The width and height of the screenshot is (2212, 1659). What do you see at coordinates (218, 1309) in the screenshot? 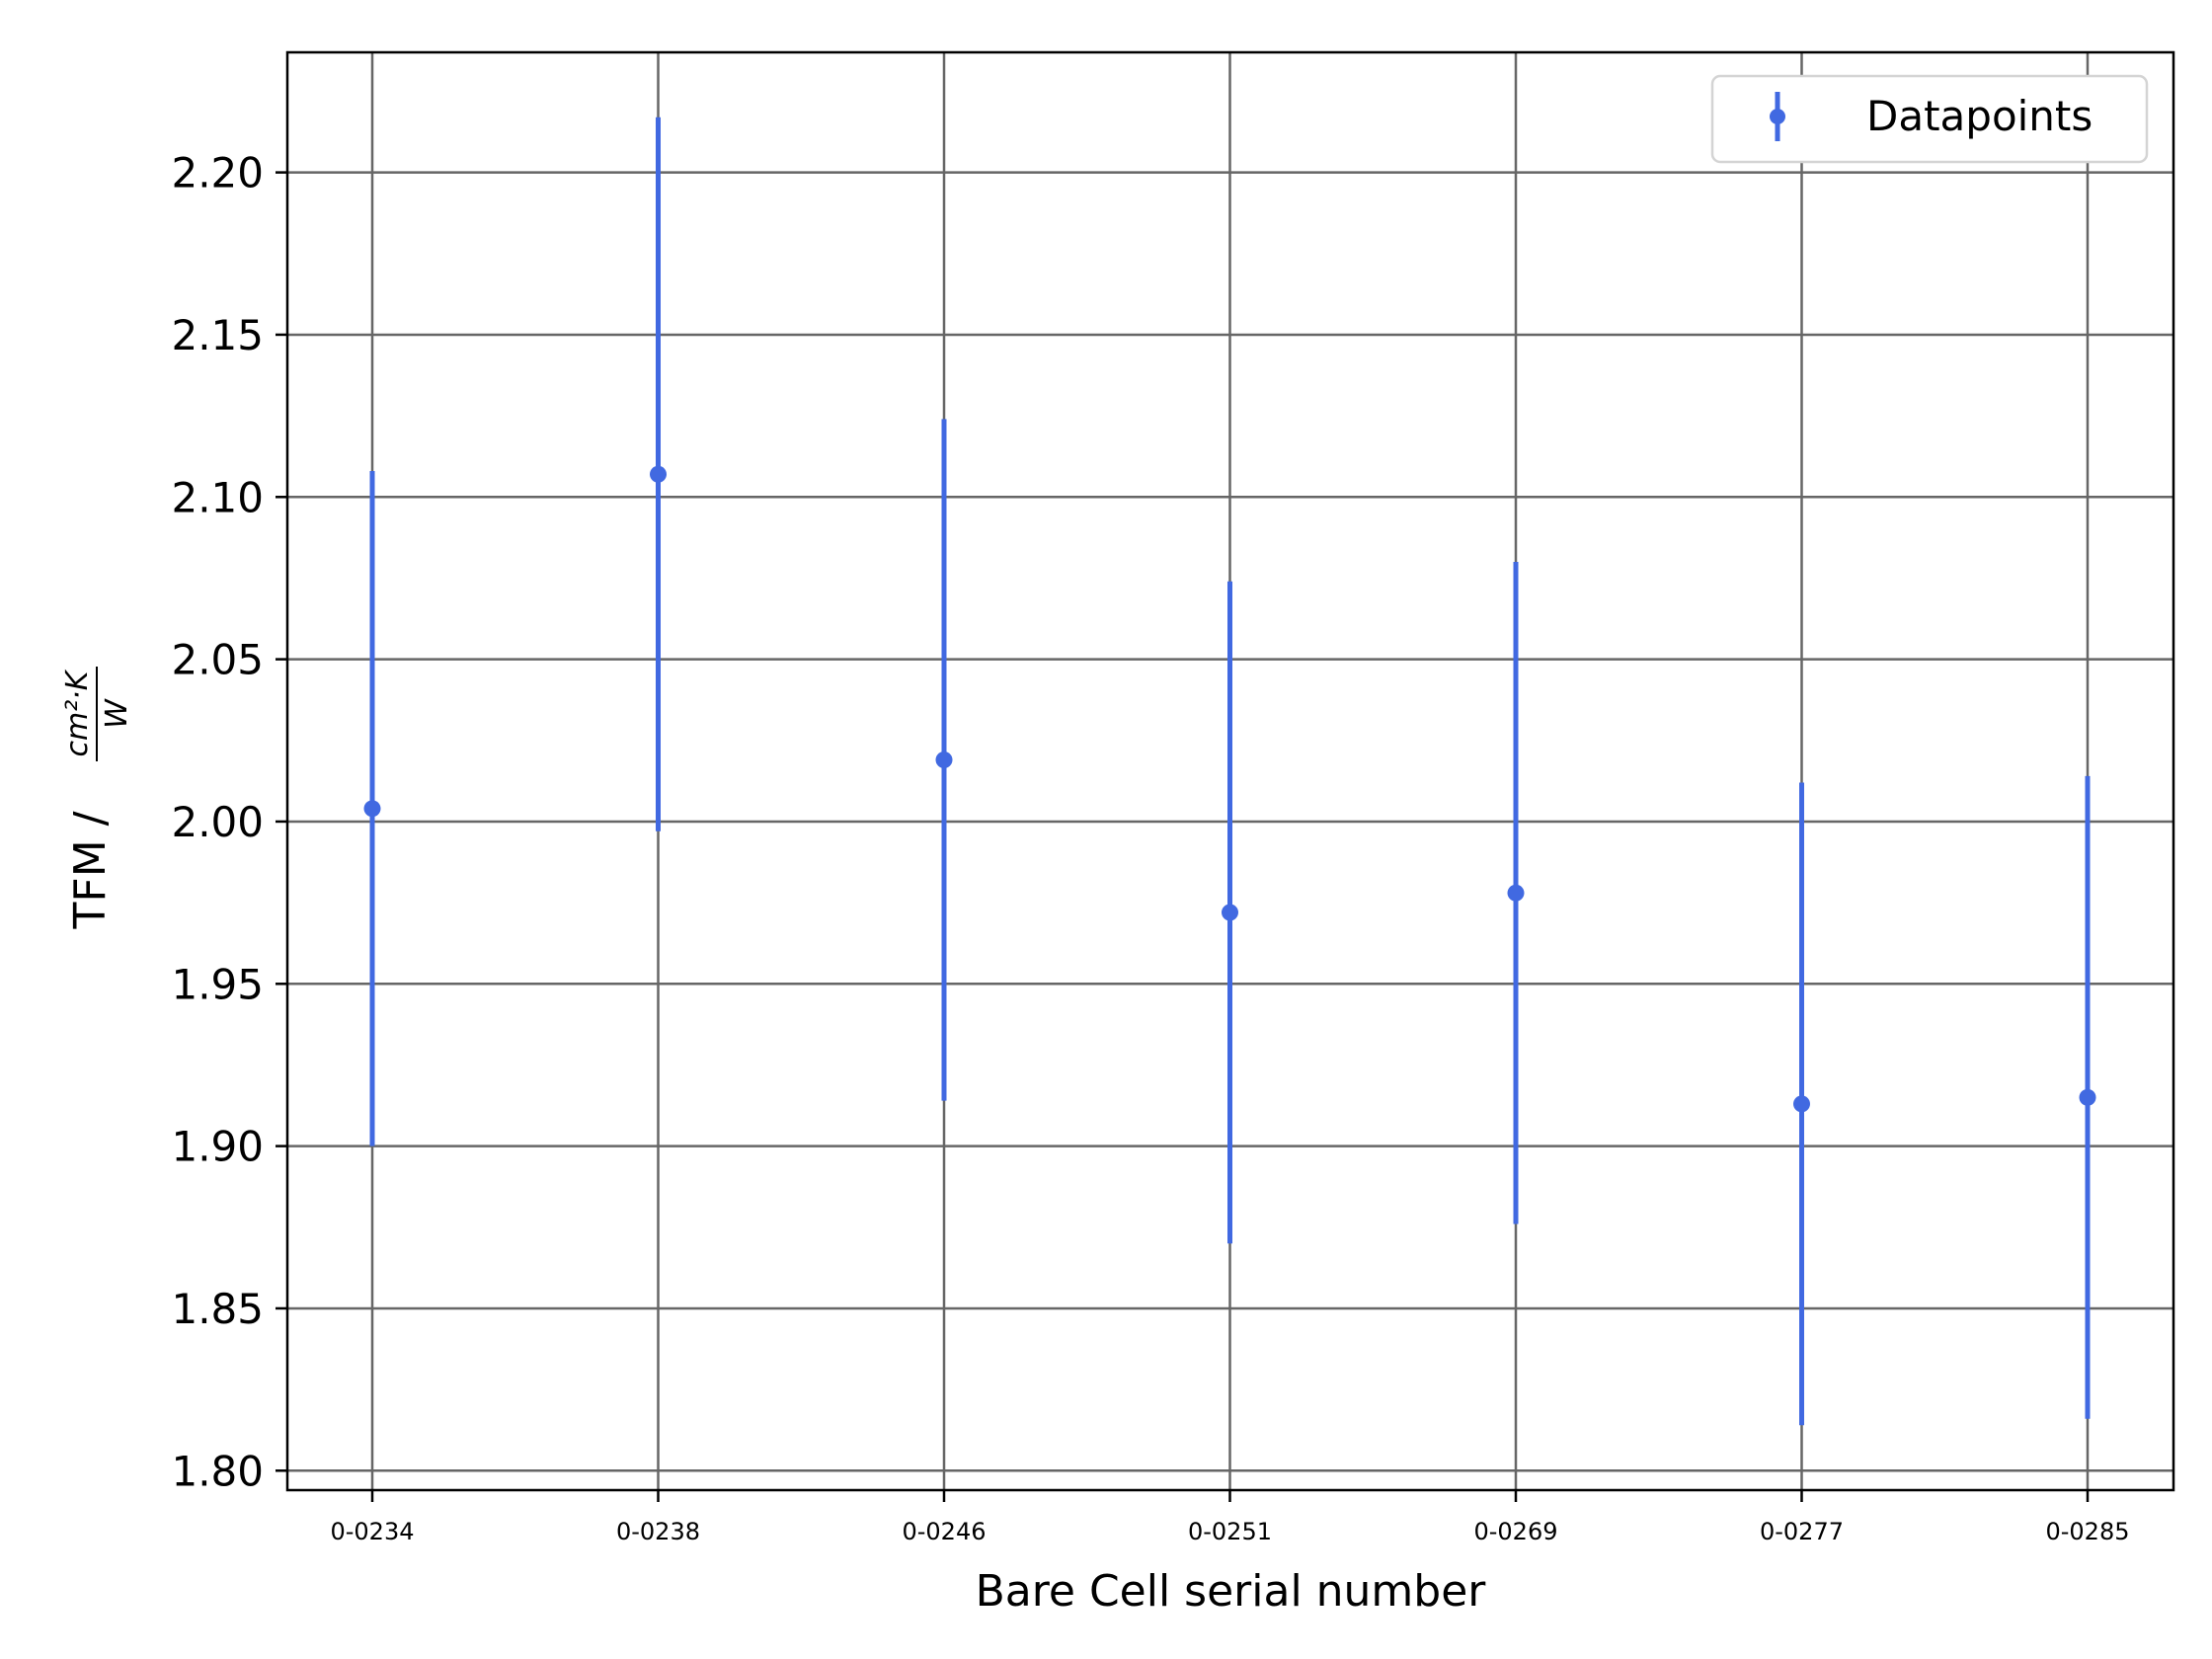
I see `y-tick-label: 1.85` at bounding box center [218, 1309].